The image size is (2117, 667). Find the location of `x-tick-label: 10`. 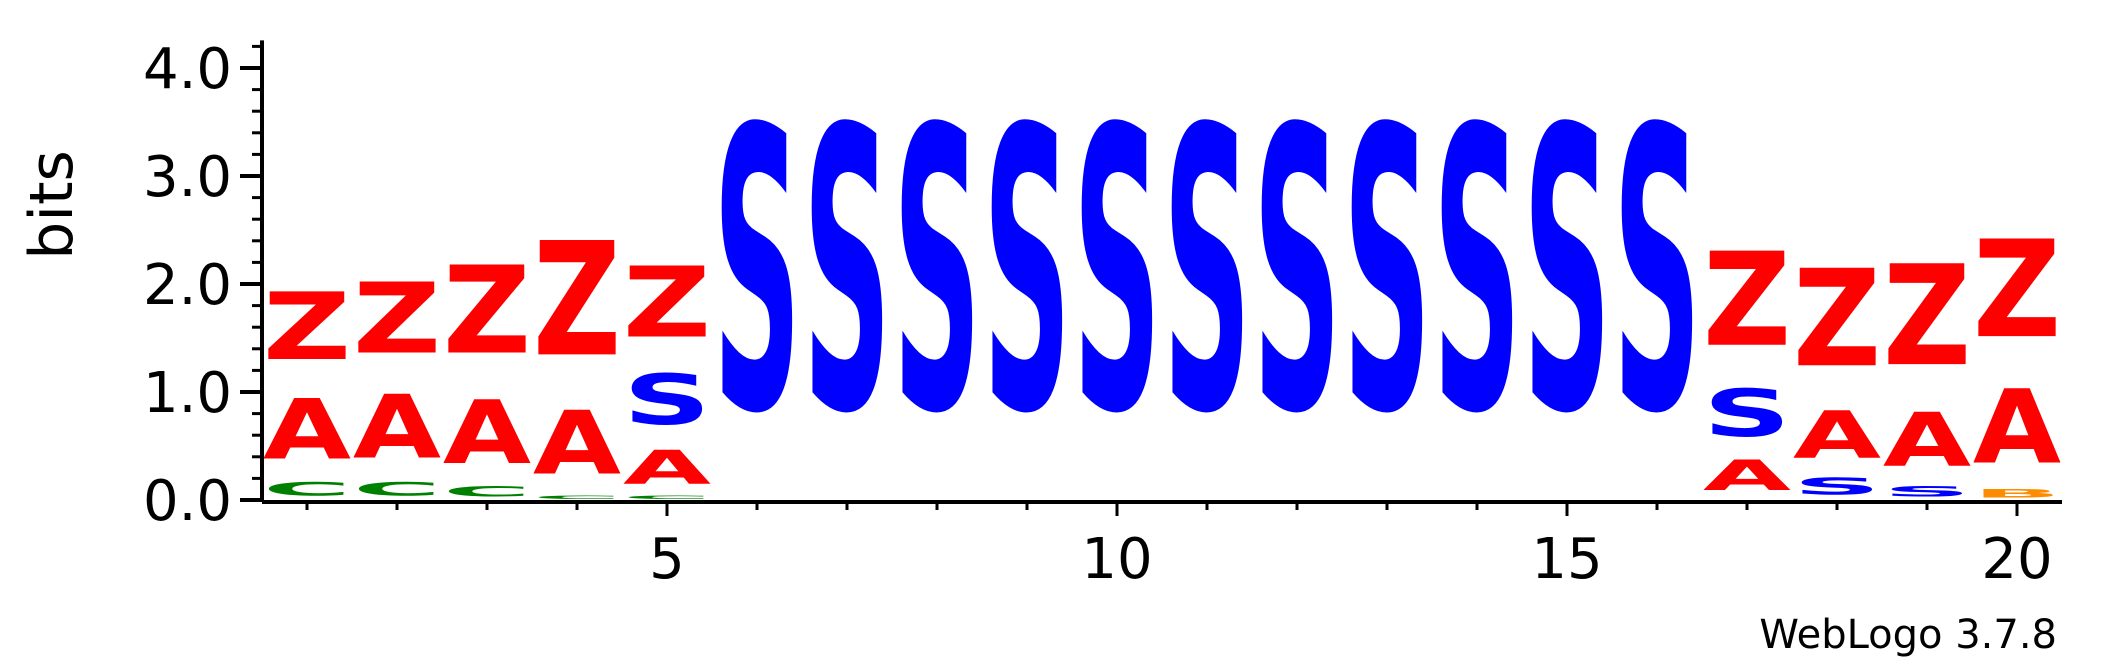

x-tick-label: 10 is located at coordinates (1116, 559).